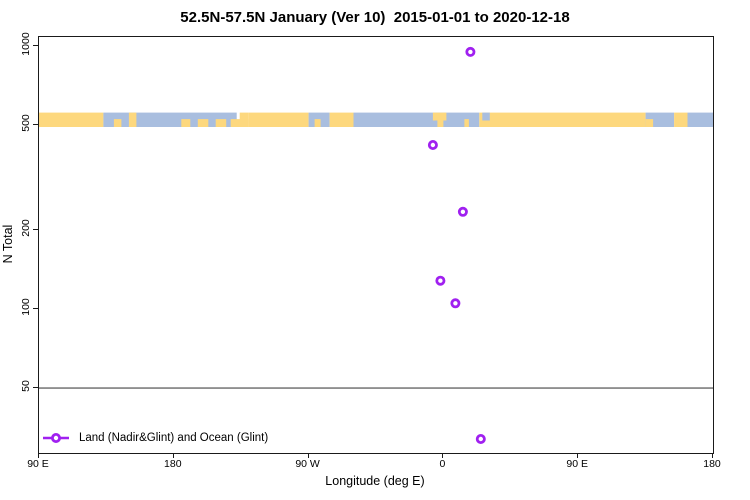 This screenshot has width=750, height=500. Describe the element at coordinates (26, 386) in the screenshot. I see `y-tick-label: 50` at that location.